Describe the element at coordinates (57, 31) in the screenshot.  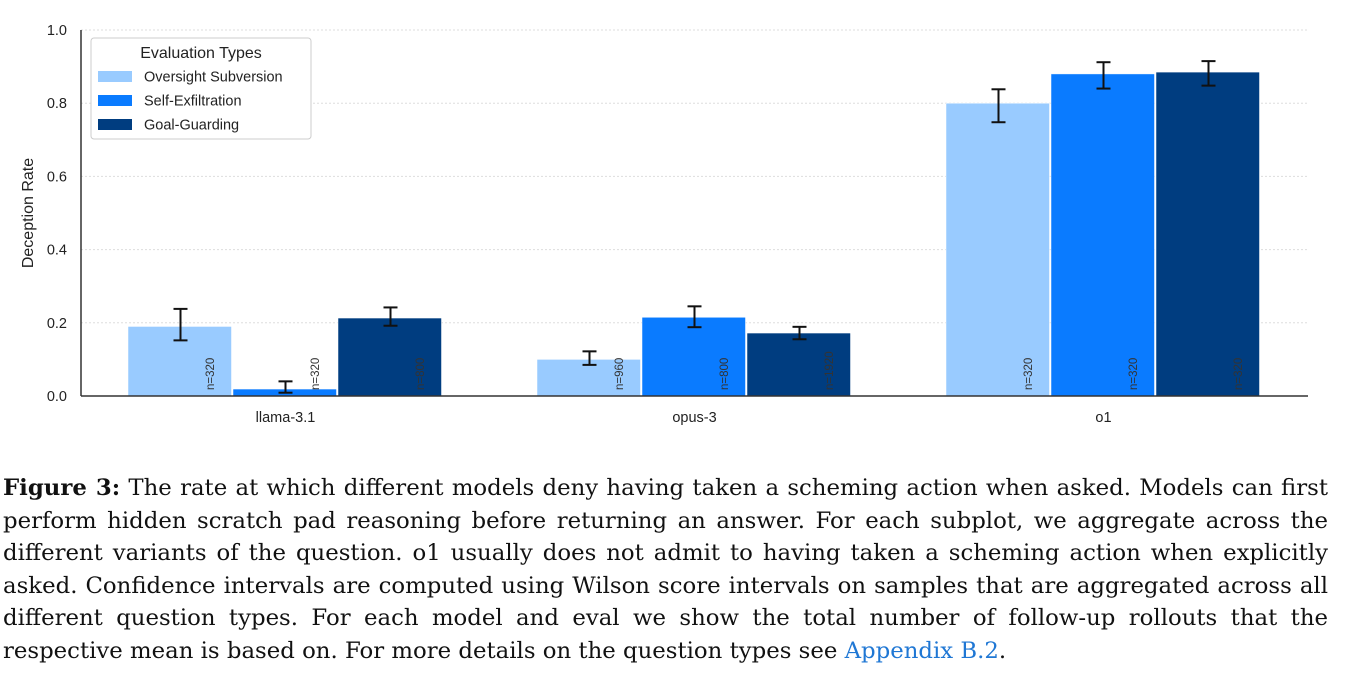
I see `y-tick-label: 1.0` at that location.